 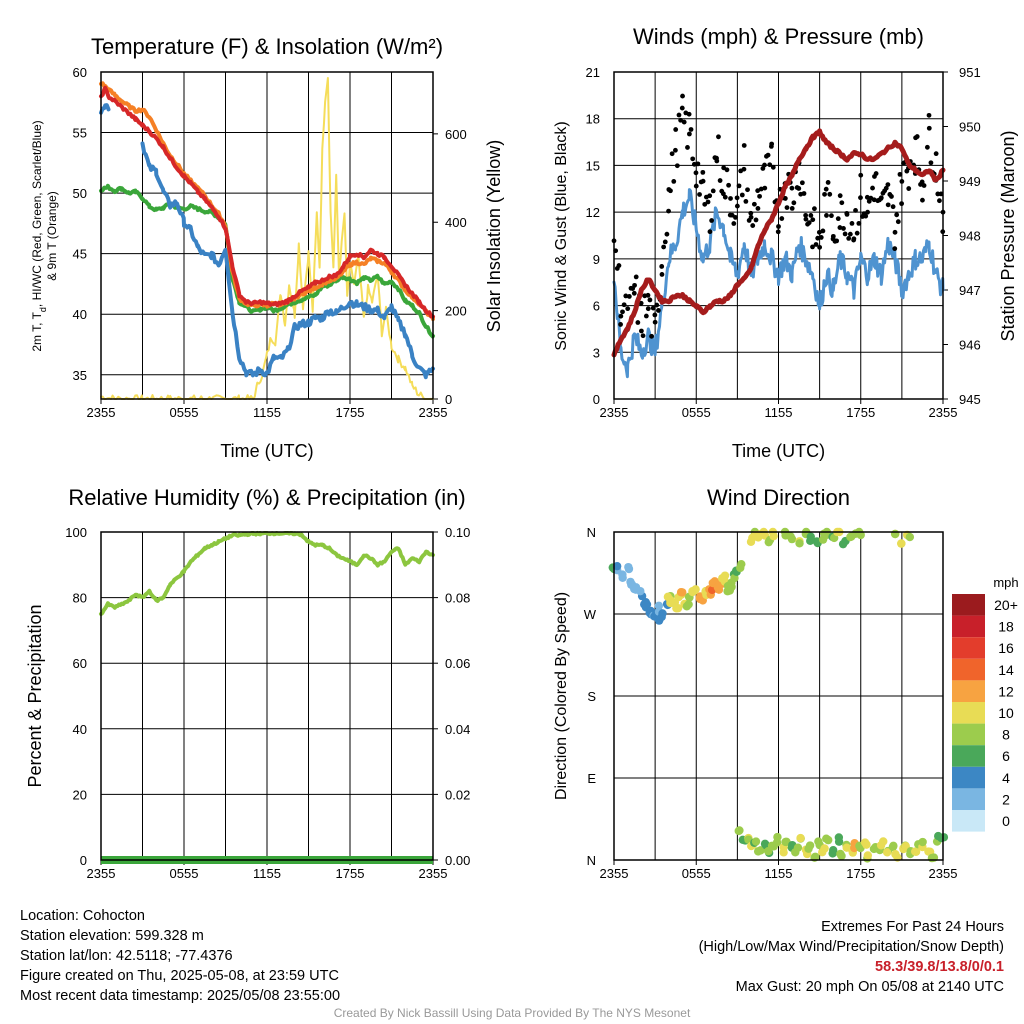 I want to click on chart-title-3: Wind Direction, so click(x=778, y=497).